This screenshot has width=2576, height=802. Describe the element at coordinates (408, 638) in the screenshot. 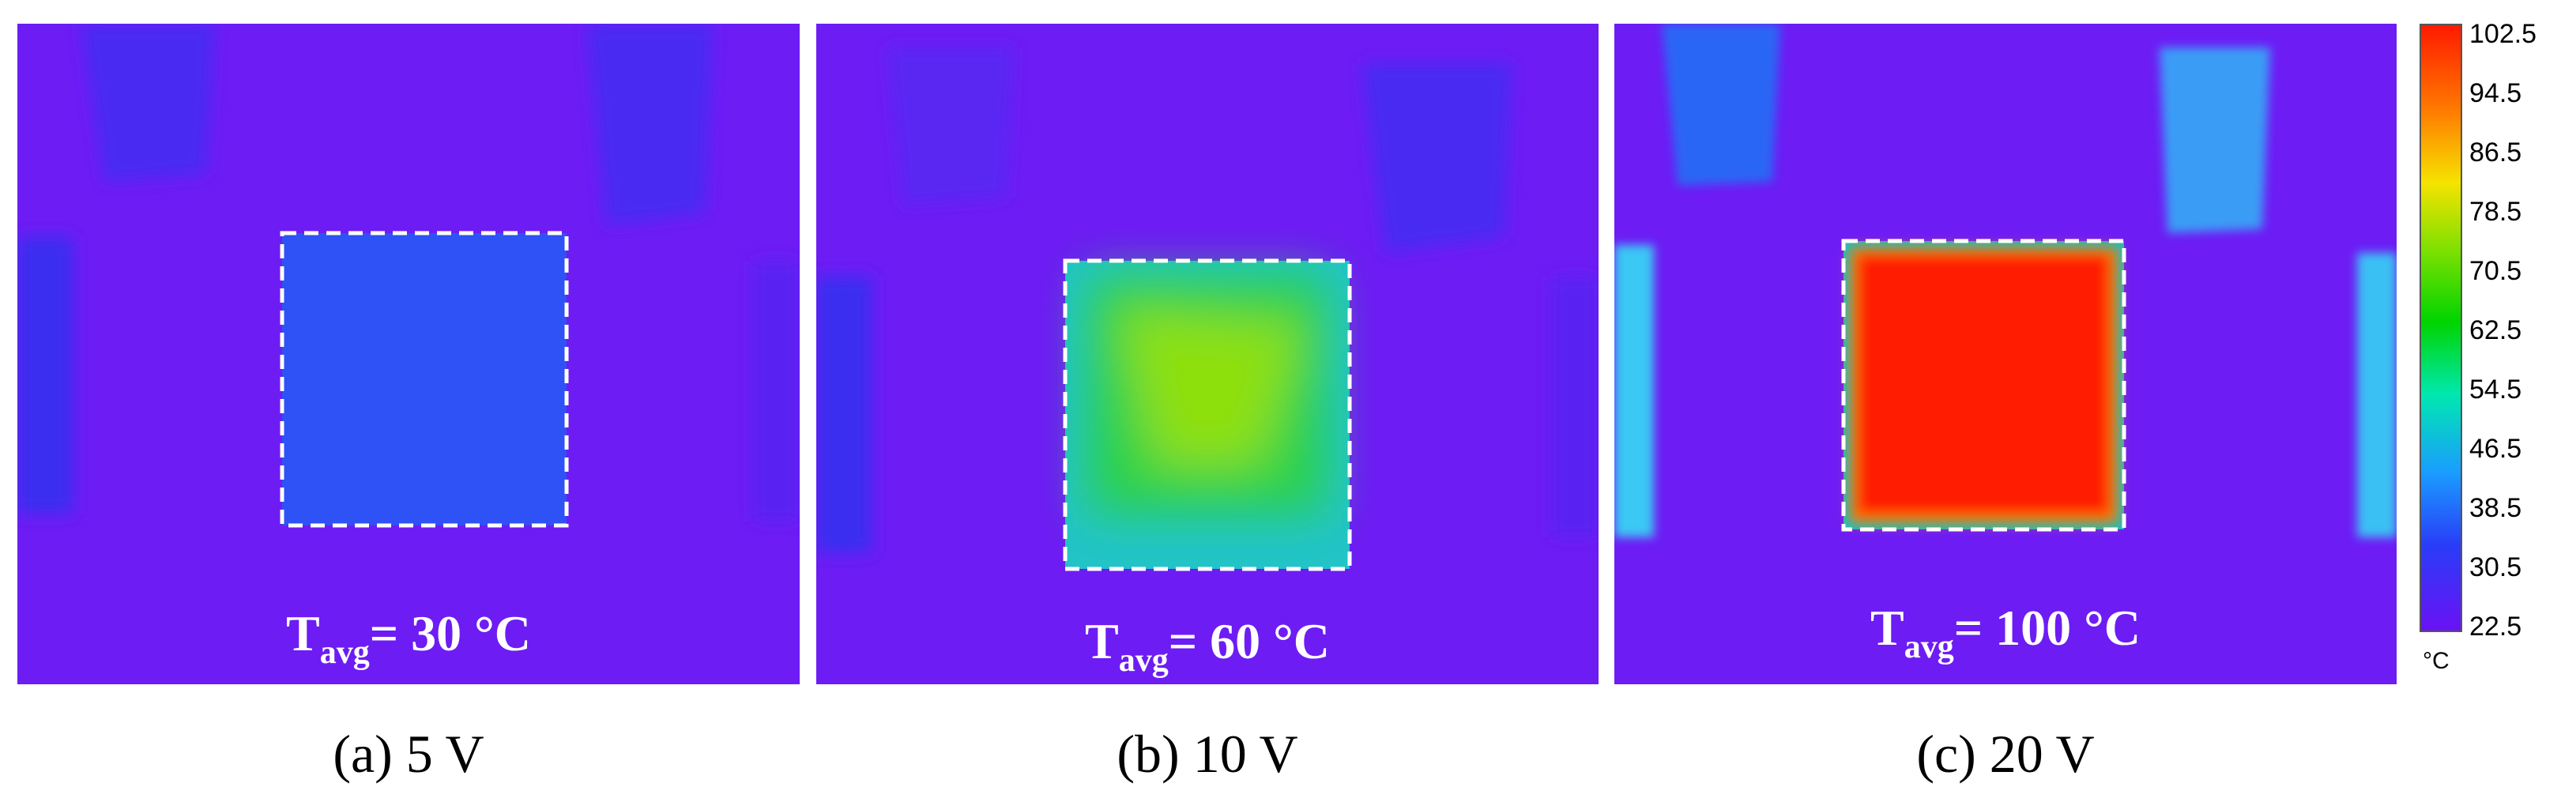

I see `avg-temperature-label: Tavg= 30 °C` at that location.